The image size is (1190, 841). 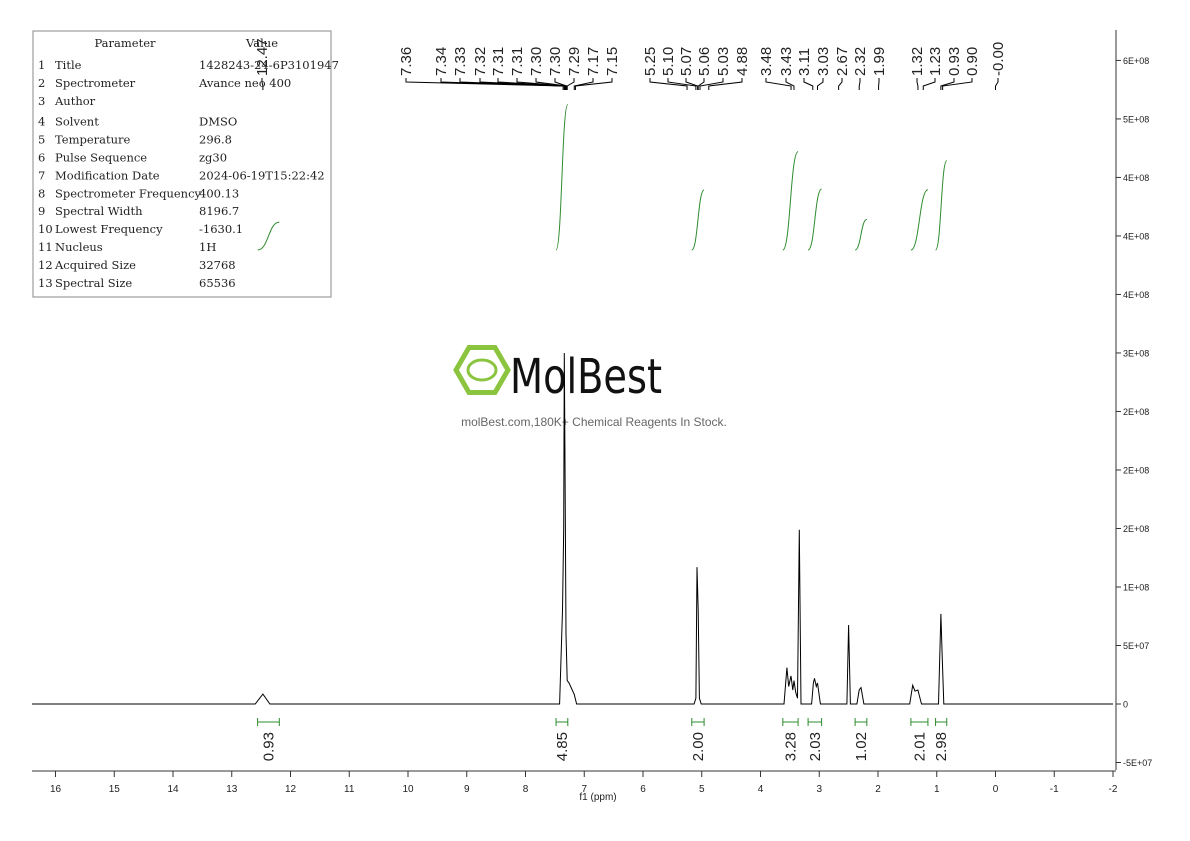 I want to click on table-header: Parameter, so click(x=125, y=43).